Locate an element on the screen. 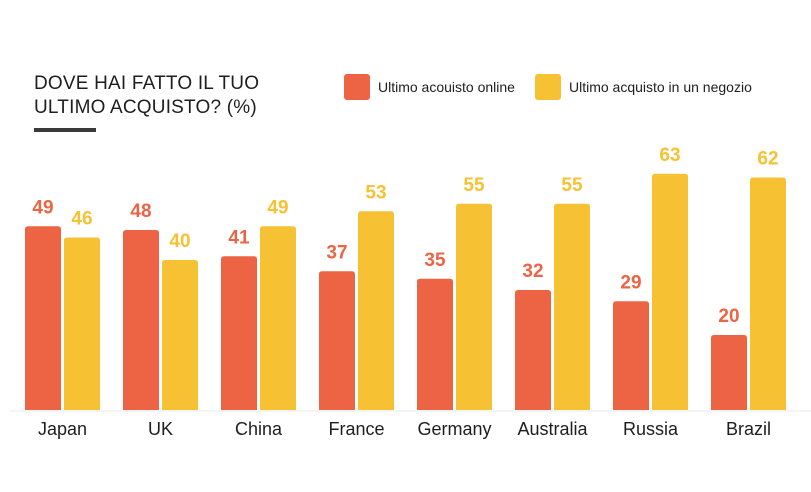 This screenshot has width=811, height=492. chart-title-line-2: ULTIMO ACQUISTO? (%) is located at coordinates (145, 107).